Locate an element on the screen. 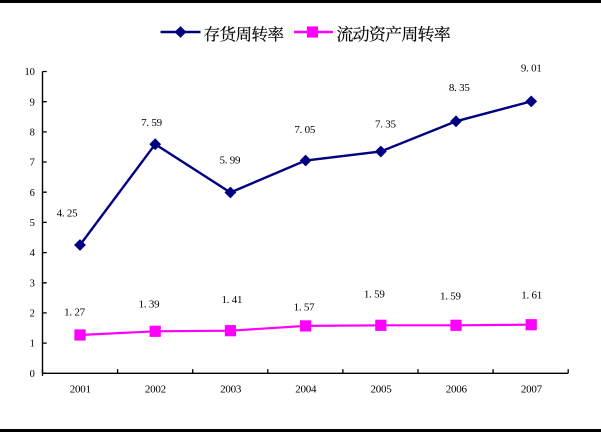 The image size is (601, 432). svg-text: 7. 35 is located at coordinates (386, 125).